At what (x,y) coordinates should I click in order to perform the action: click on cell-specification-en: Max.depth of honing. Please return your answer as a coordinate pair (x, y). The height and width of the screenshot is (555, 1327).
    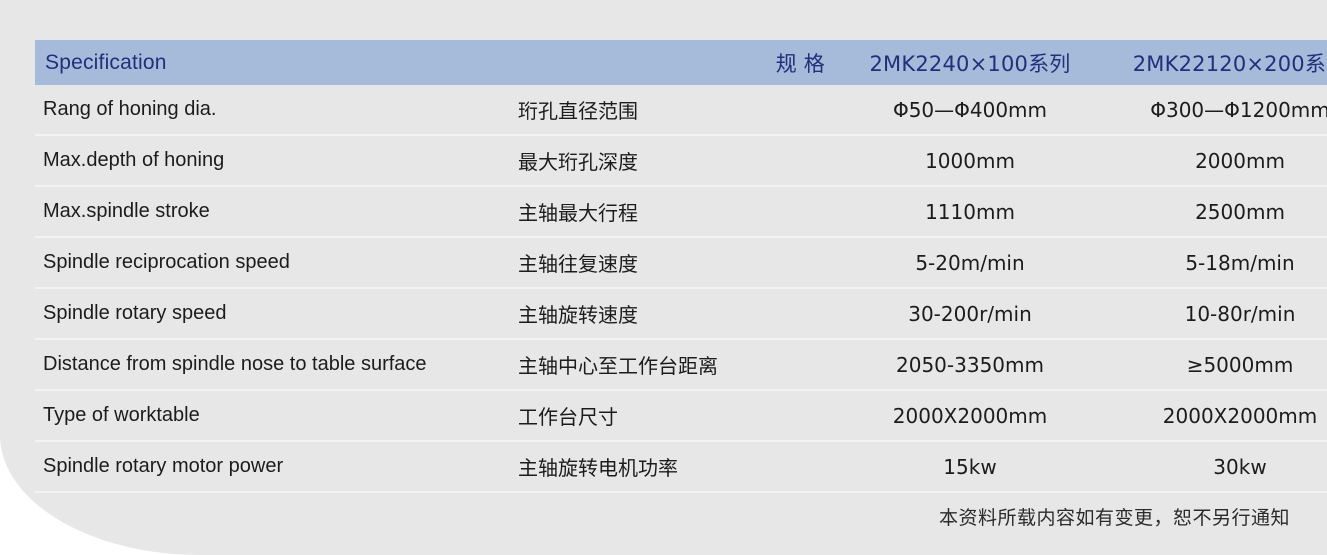
    Looking at the image, I should click on (272, 161).